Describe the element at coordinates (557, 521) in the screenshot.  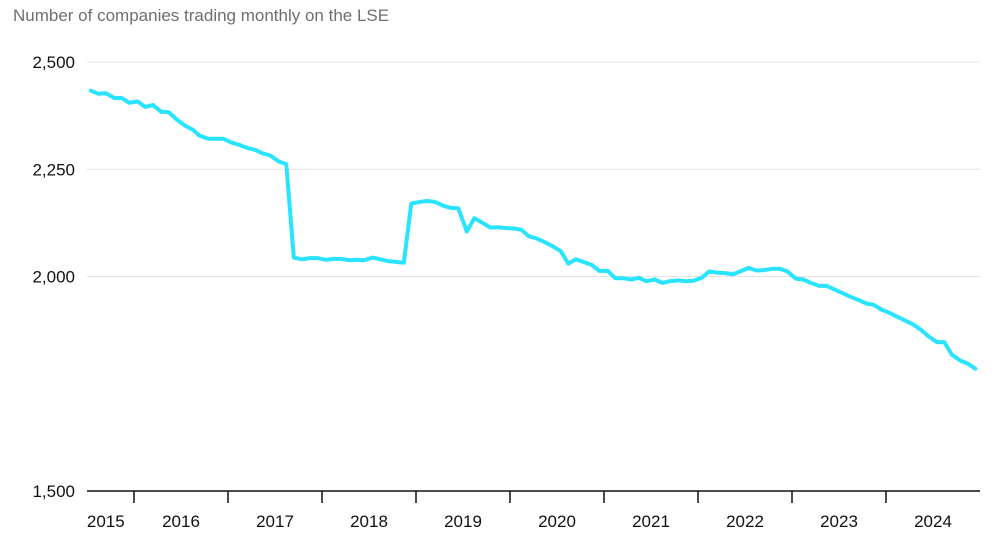
I see `x-tick-label: 2020` at that location.